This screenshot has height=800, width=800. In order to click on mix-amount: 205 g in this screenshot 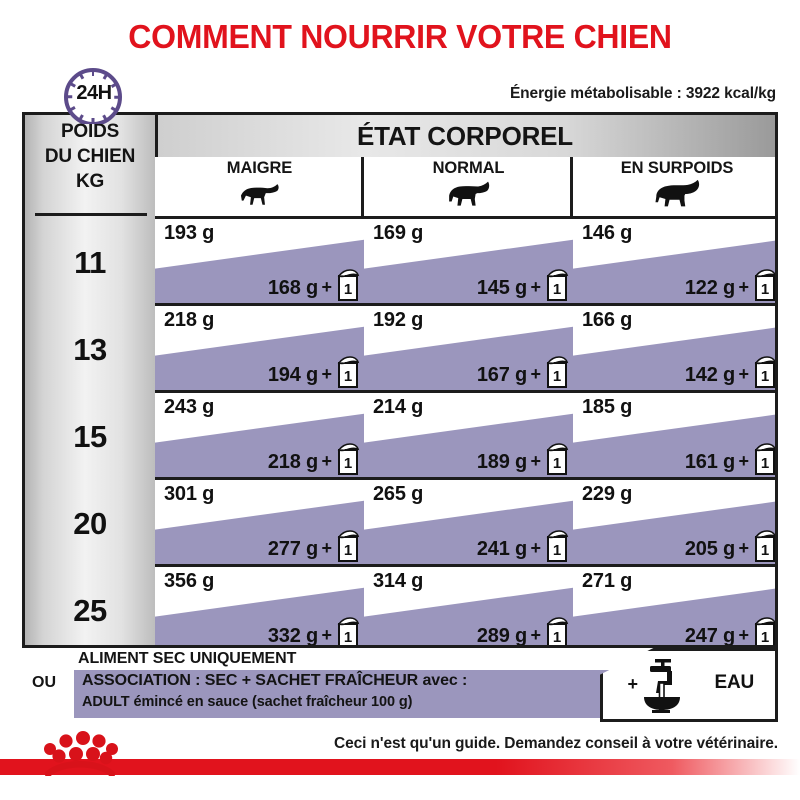, I will do `click(709, 549)`.